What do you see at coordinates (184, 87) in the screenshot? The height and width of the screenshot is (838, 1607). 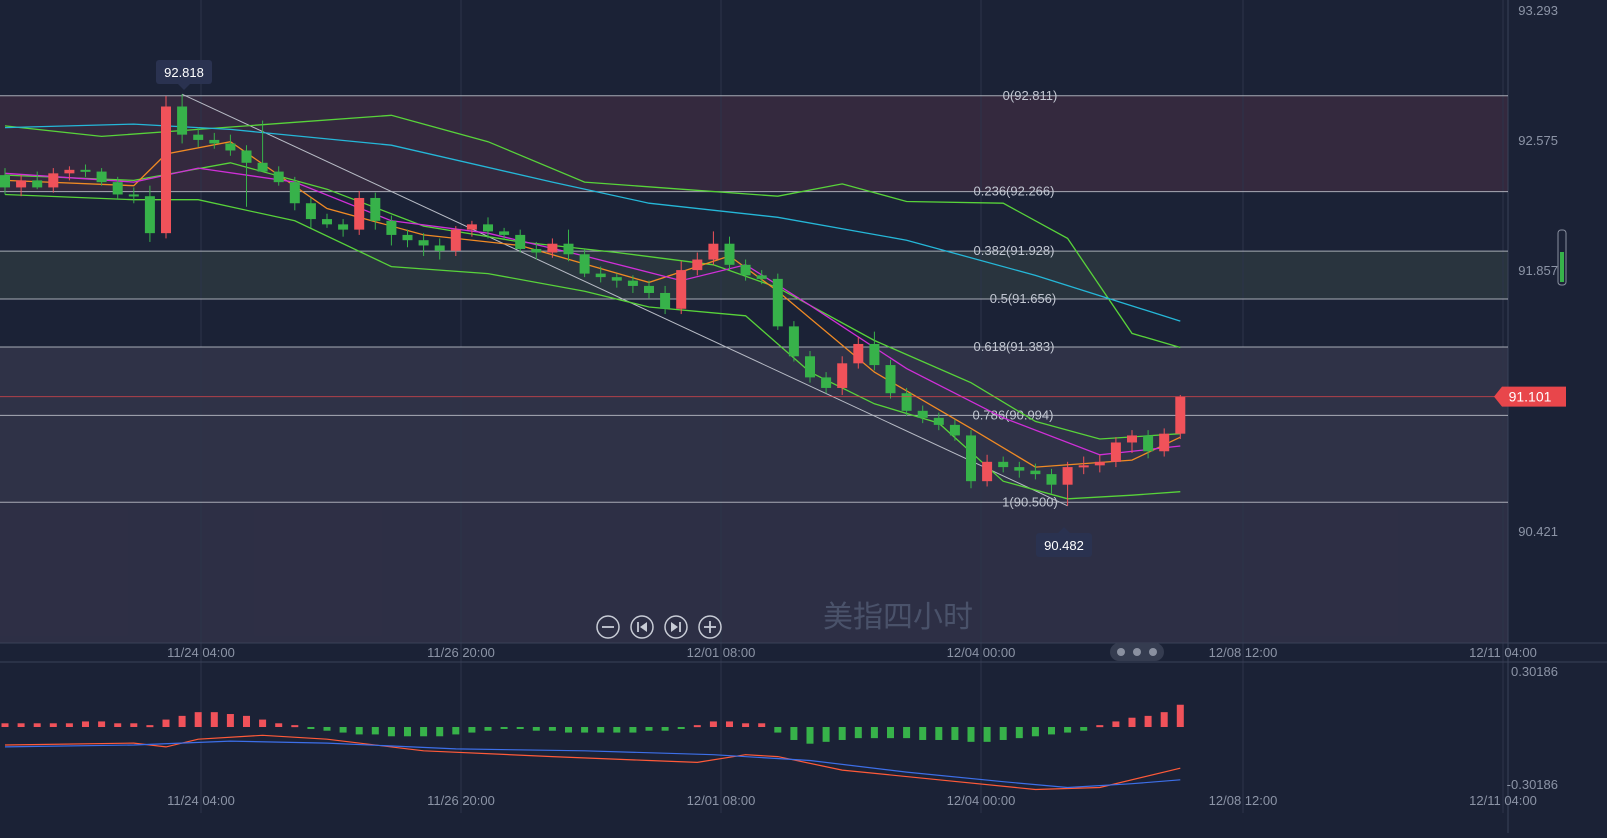 I see `high-marker-pointer` at bounding box center [184, 87].